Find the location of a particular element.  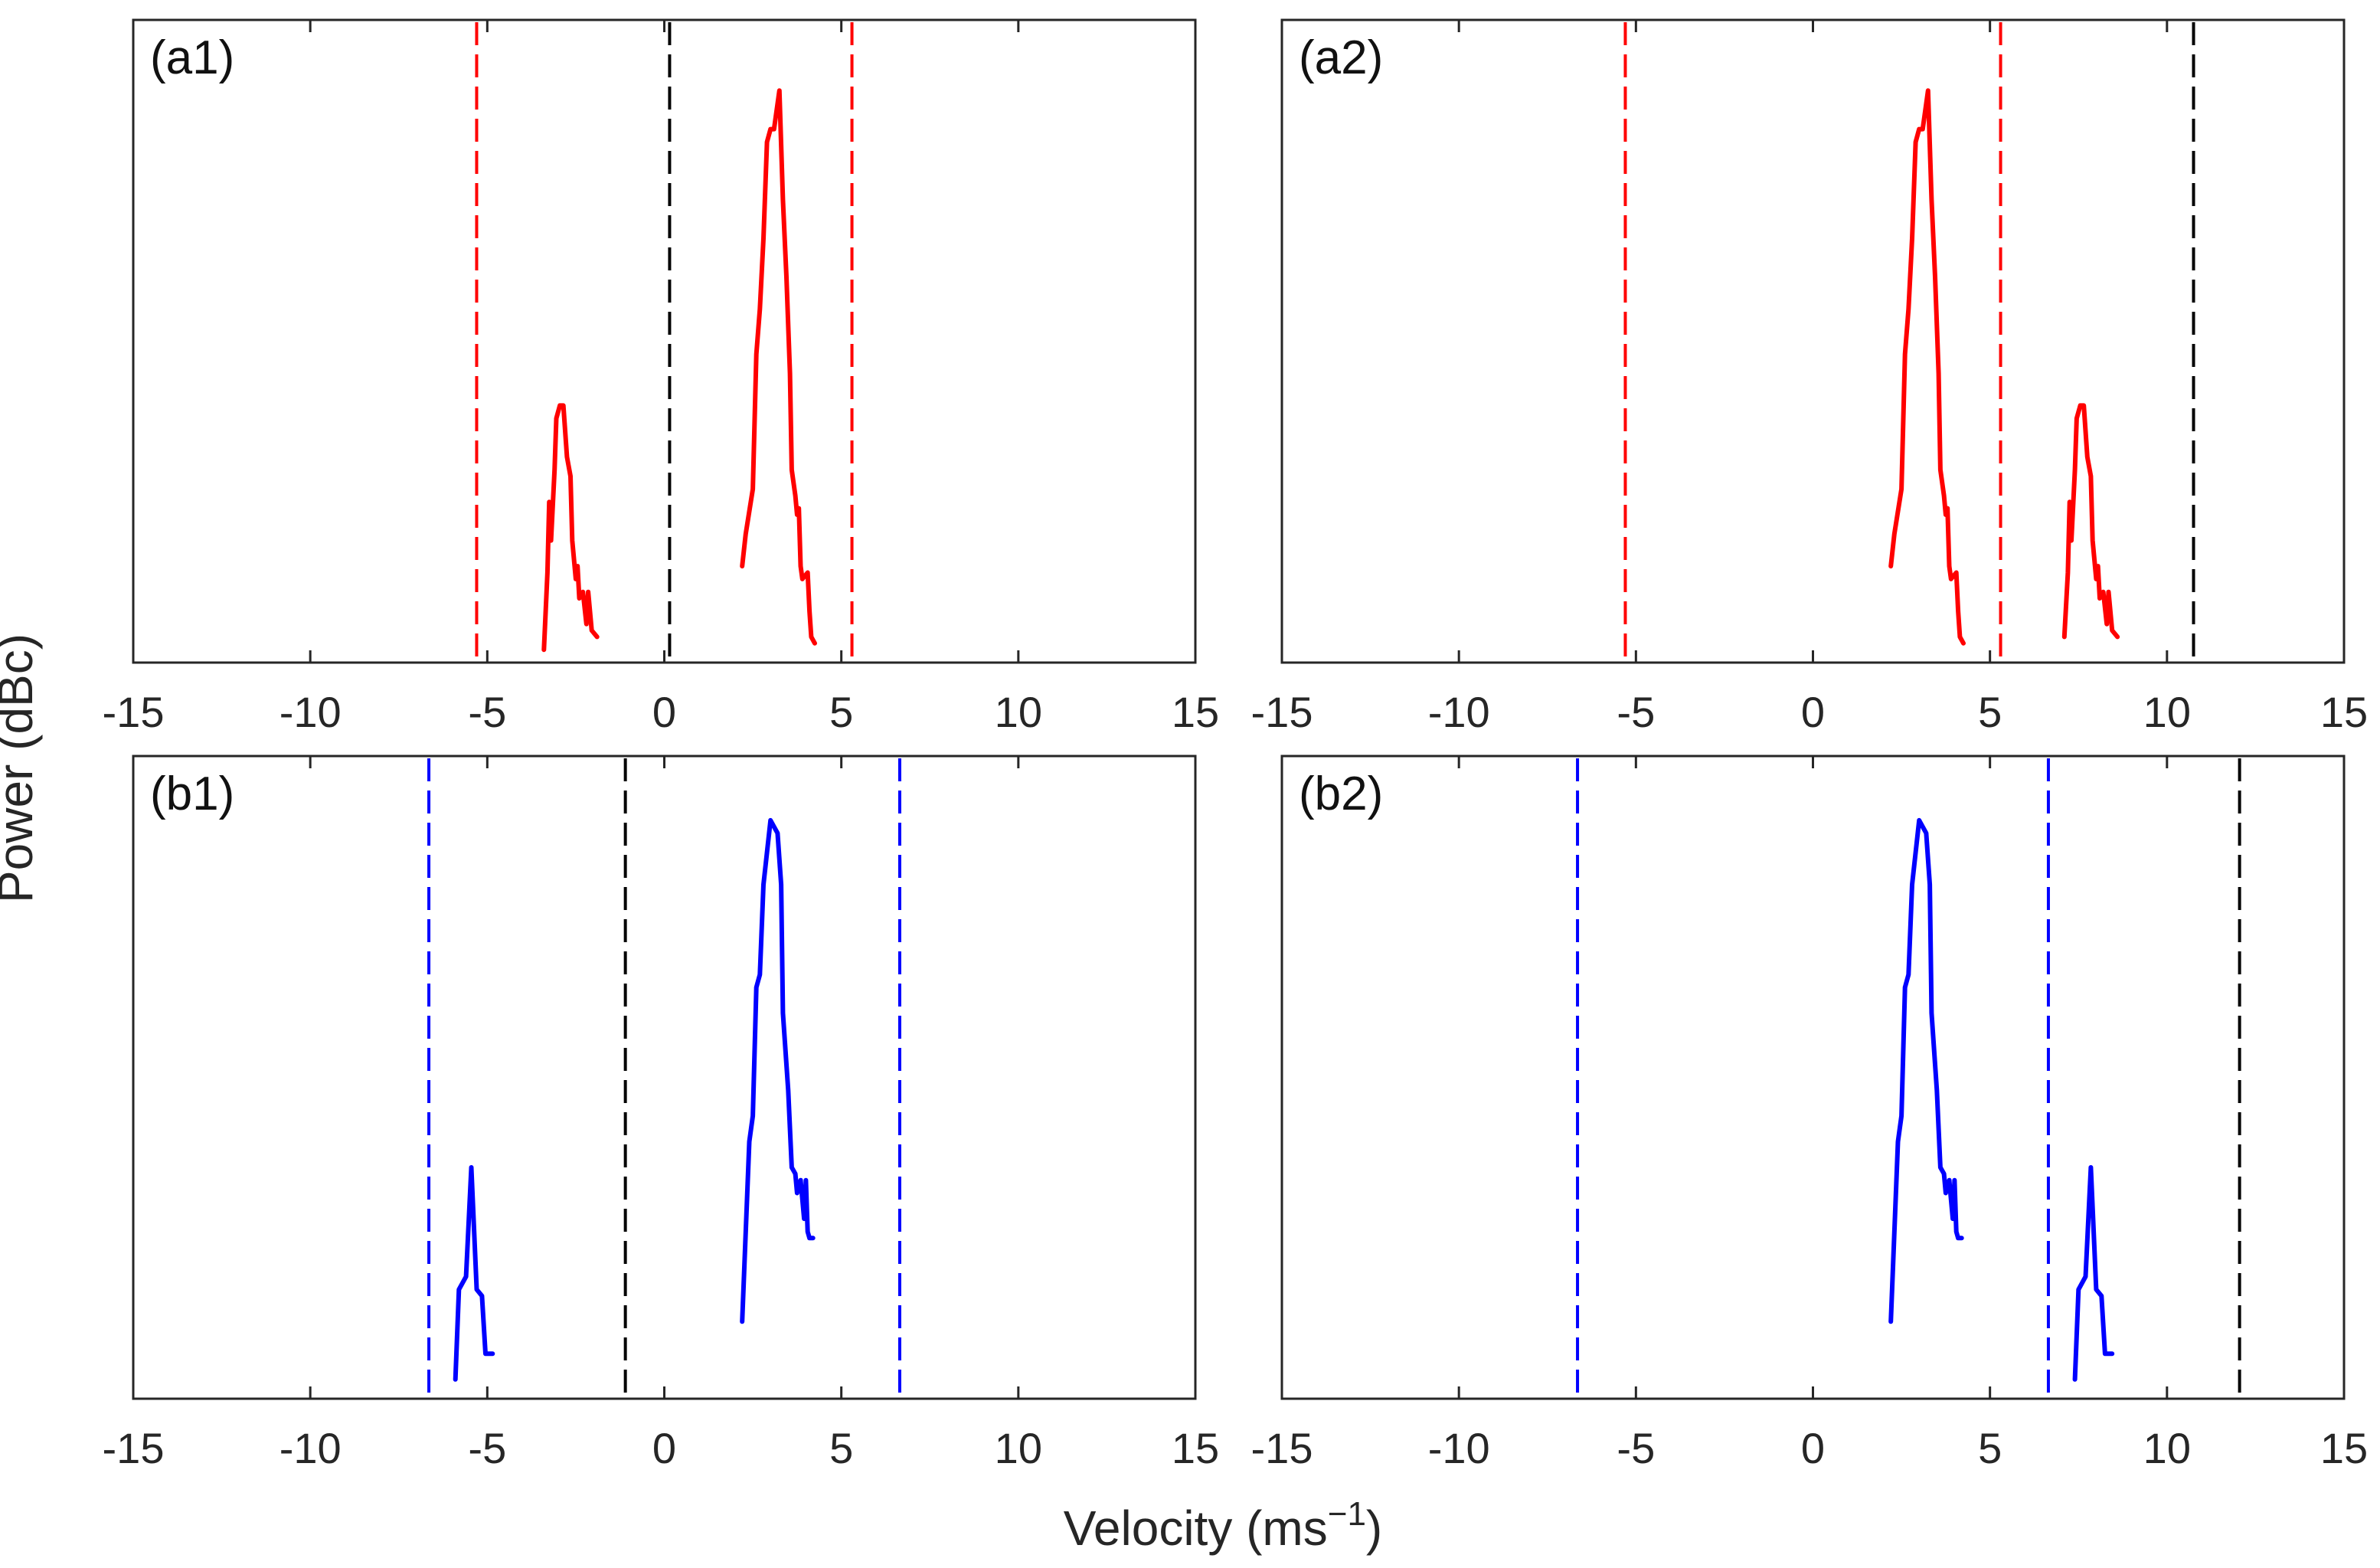

panel-b1-series-peak-negative is located at coordinates (474, 1273).